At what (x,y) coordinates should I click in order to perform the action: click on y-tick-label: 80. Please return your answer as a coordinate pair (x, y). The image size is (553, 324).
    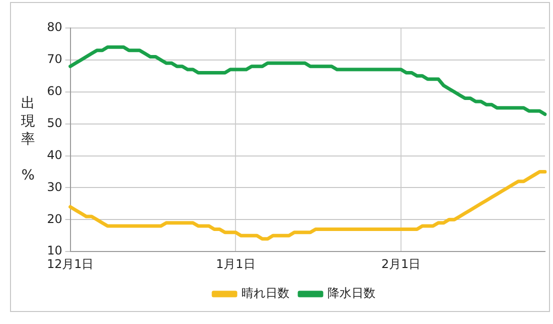
    Looking at the image, I should click on (54, 27).